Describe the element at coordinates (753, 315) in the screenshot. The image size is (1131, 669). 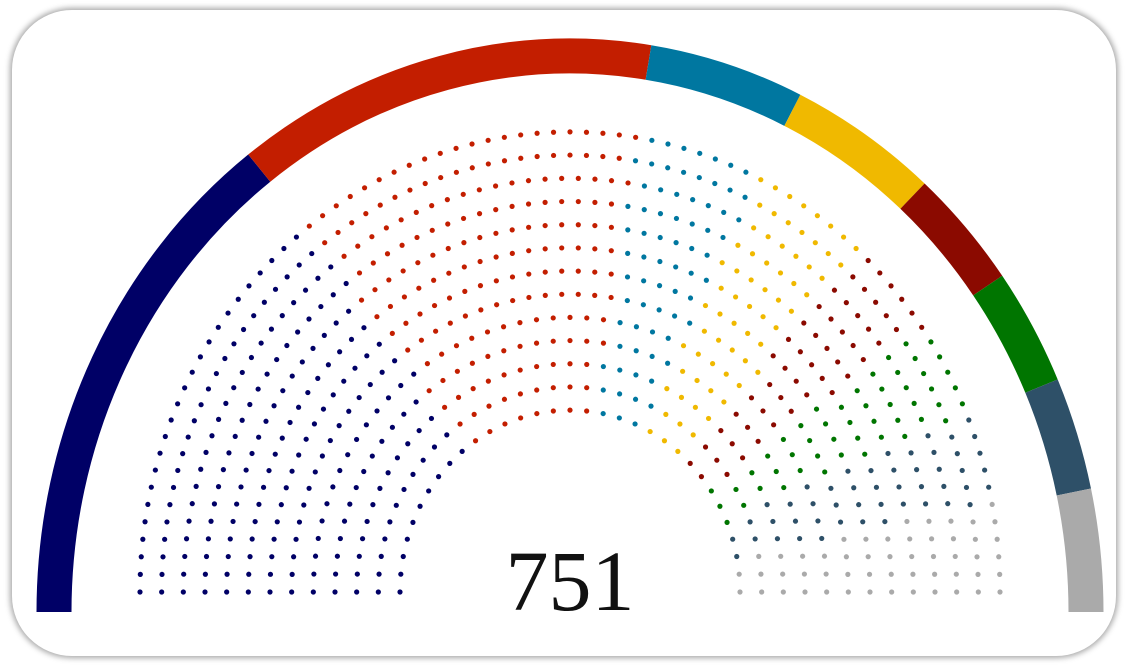
I see `seat-group` at that location.